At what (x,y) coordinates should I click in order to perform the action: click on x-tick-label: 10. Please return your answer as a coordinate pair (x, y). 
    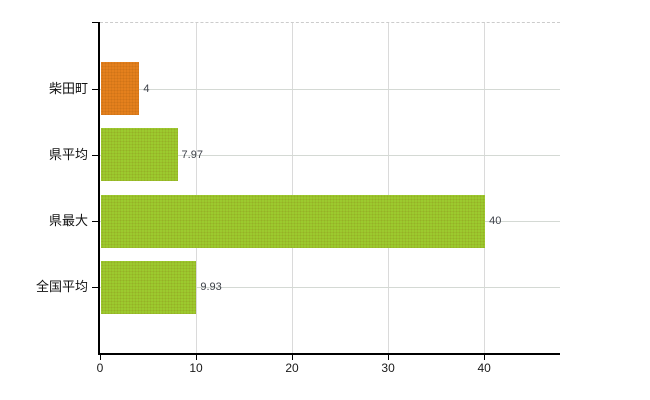
    Looking at the image, I should click on (196, 368).